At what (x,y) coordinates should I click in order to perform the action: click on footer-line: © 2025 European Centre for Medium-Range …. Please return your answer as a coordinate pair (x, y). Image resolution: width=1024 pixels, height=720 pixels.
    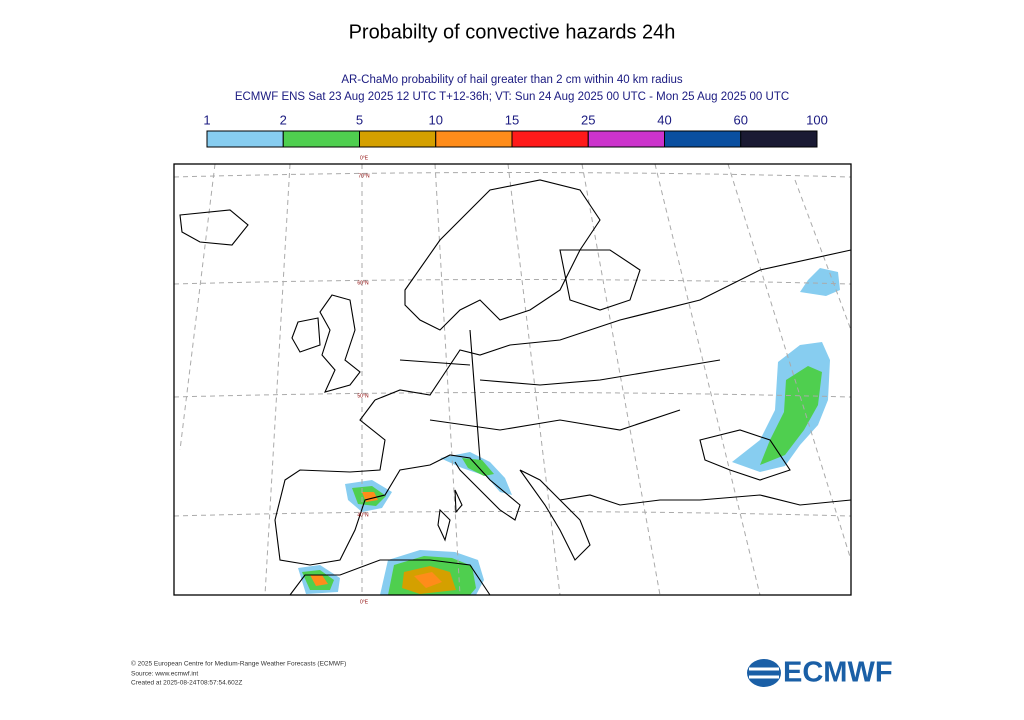
    Looking at the image, I should click on (238, 664).